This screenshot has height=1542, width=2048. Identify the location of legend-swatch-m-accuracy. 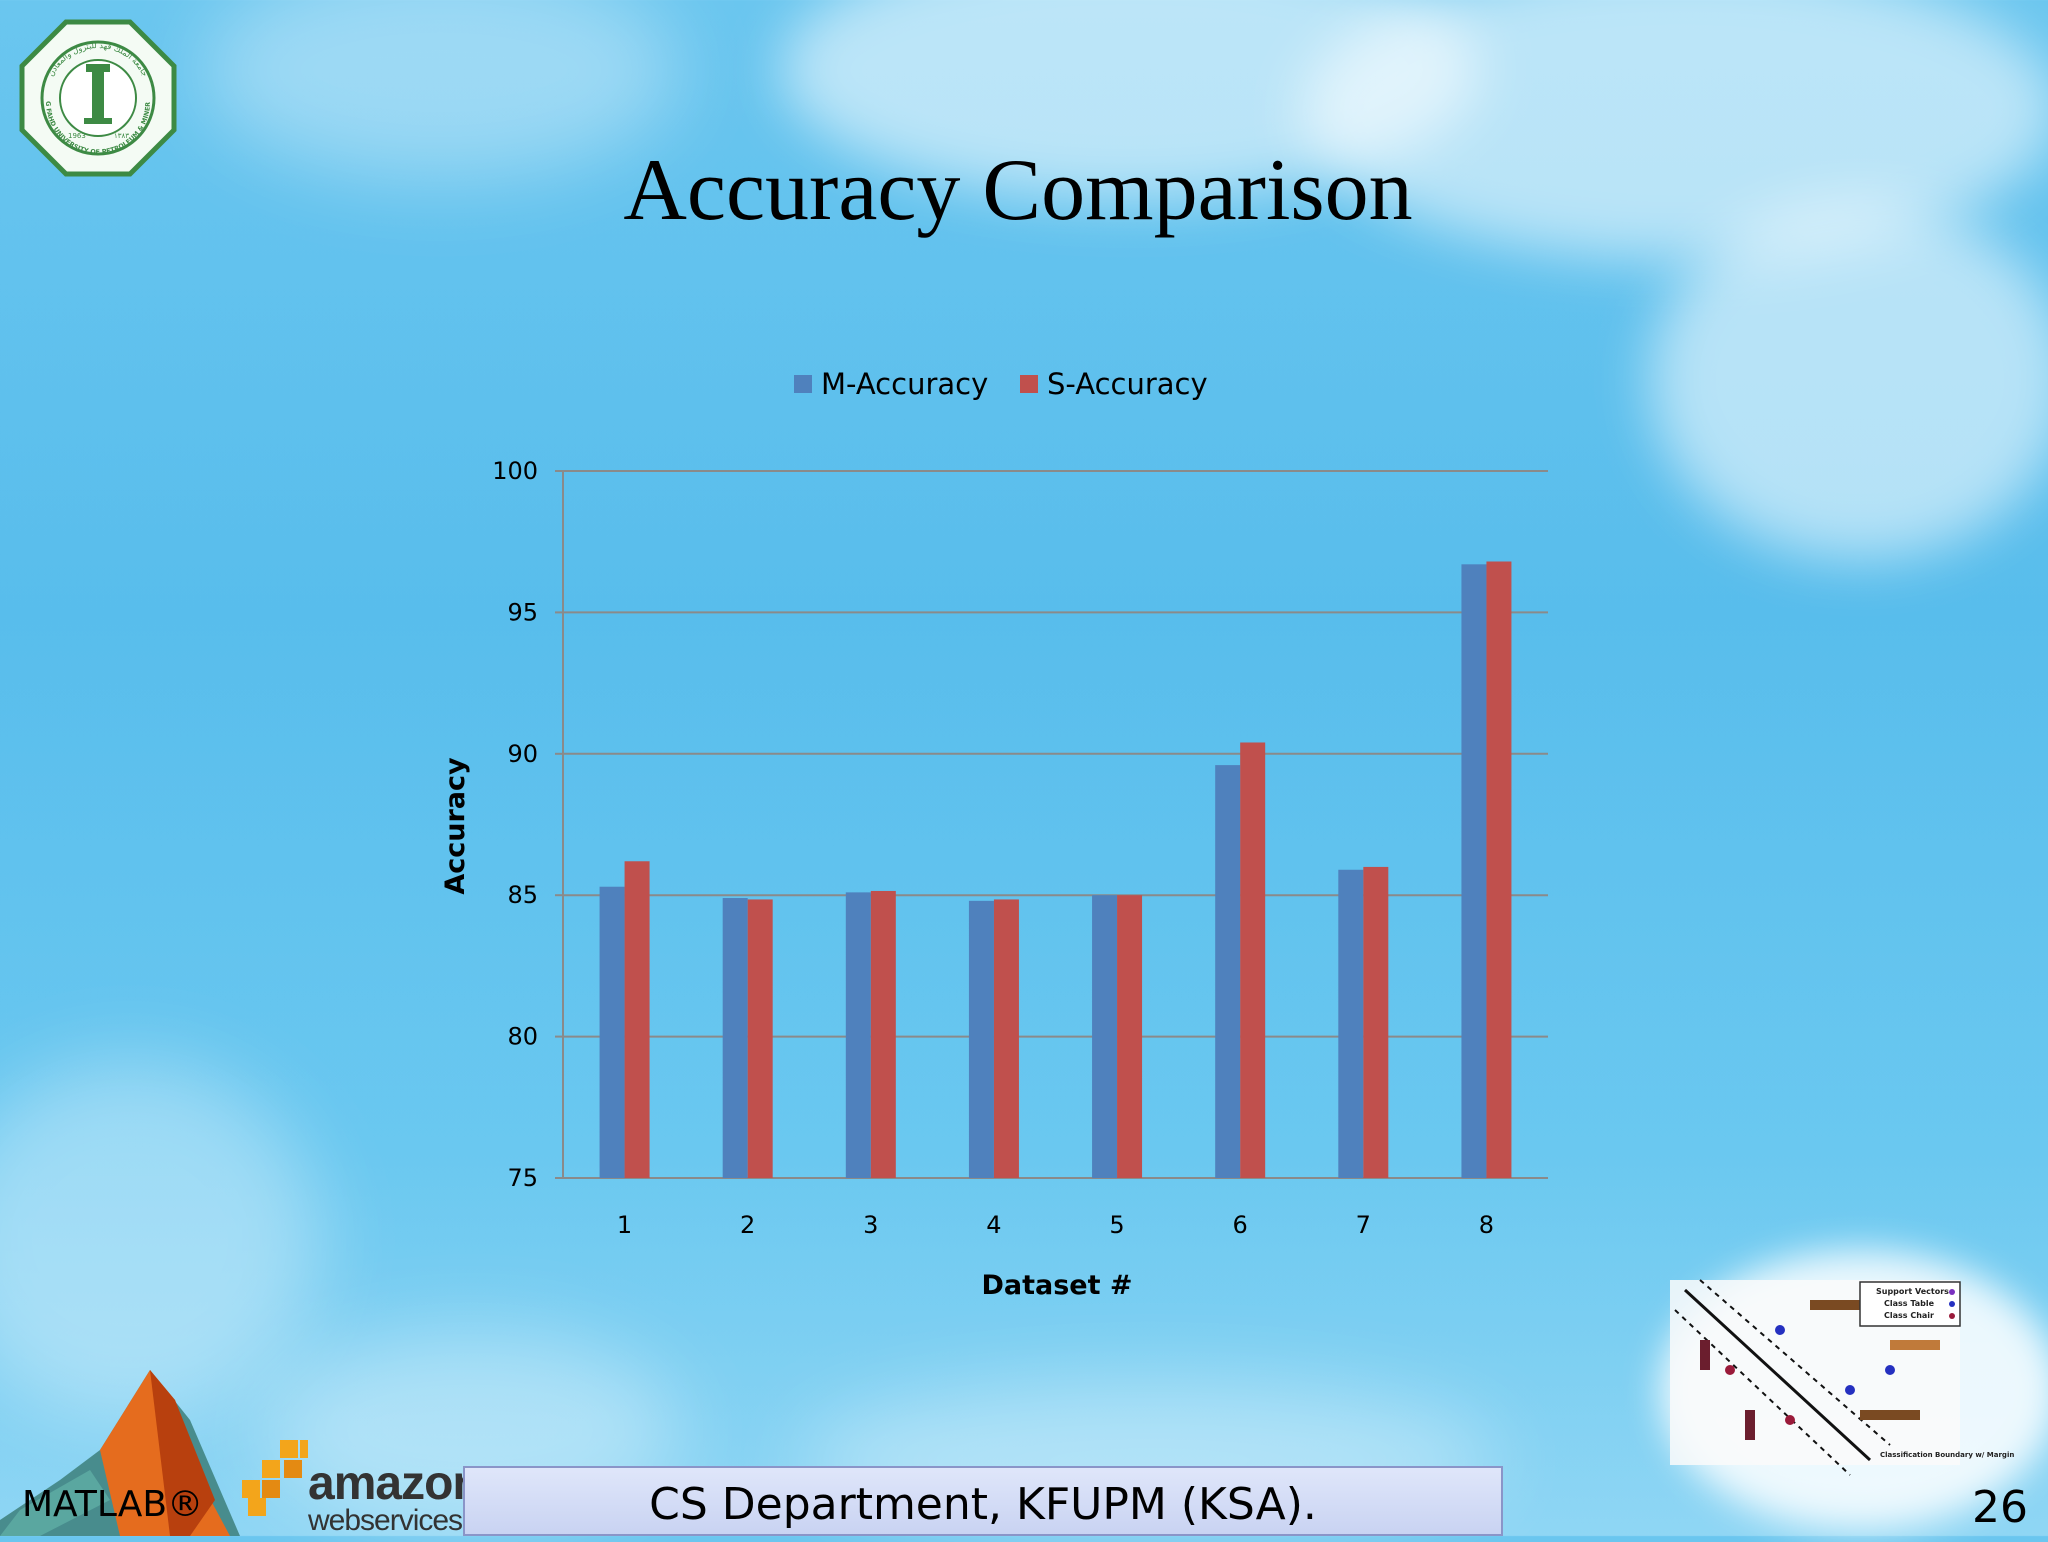
(803, 384).